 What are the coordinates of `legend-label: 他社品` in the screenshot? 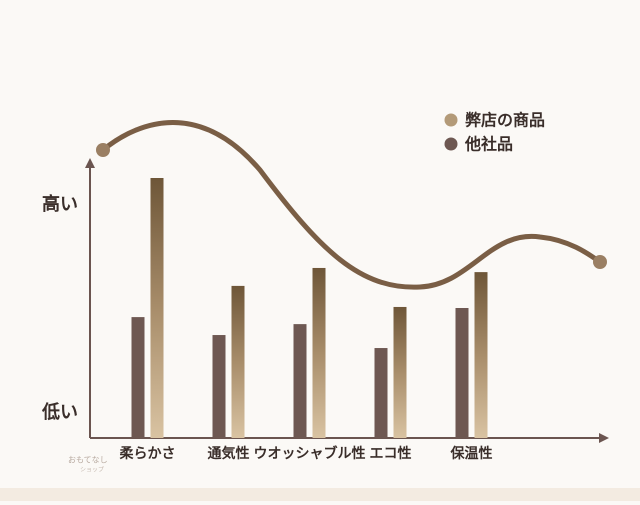 It's located at (488, 144).